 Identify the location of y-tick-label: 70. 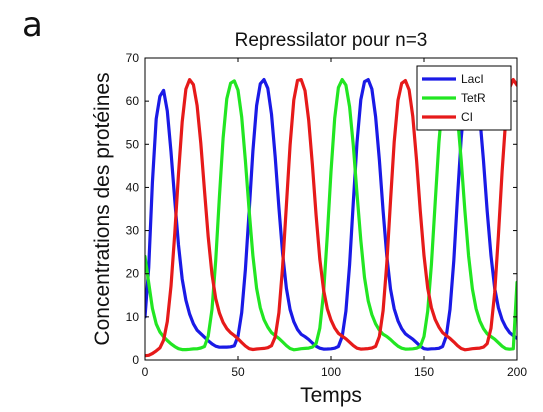
(133, 58).